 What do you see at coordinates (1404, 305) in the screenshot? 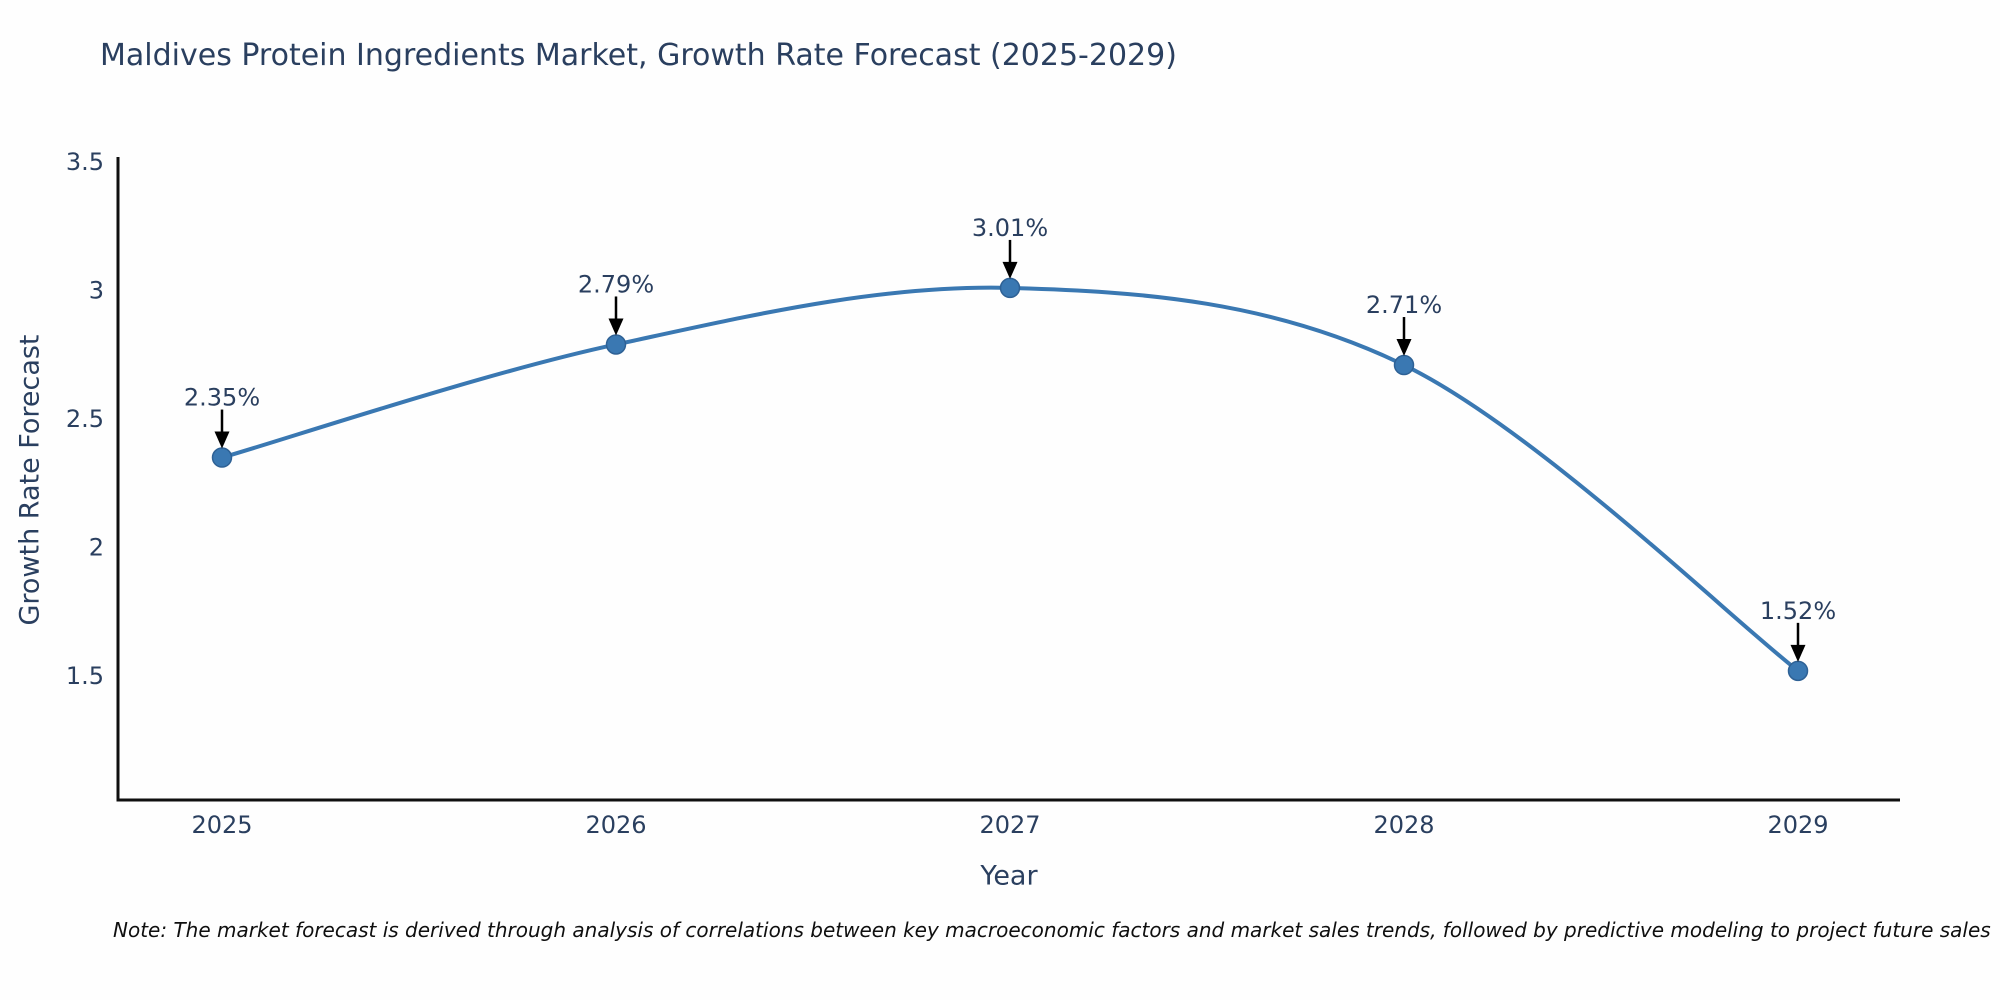
I see `annotation-label: 2.71%` at bounding box center [1404, 305].